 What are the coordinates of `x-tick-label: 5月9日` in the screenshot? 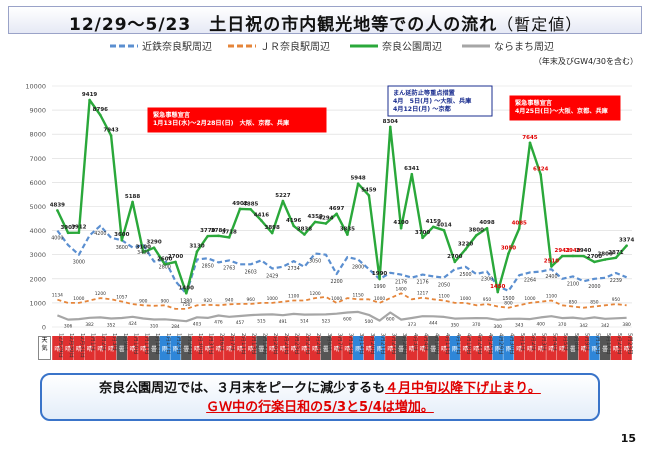 It's located at (587, 342).